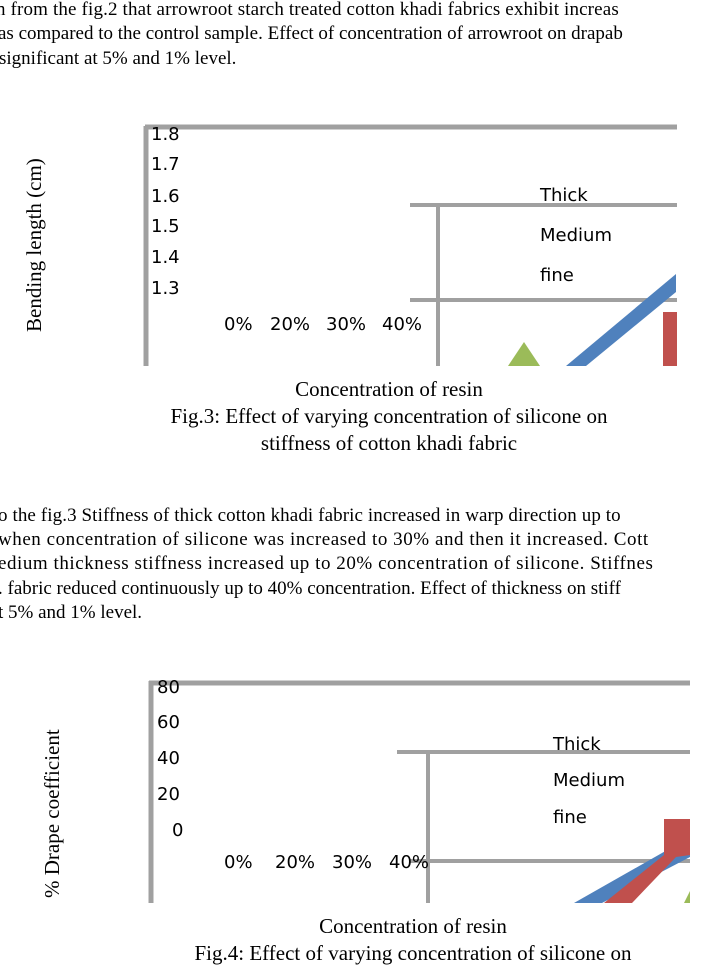  I want to click on fig4-y-tick: 0, so click(177, 830).